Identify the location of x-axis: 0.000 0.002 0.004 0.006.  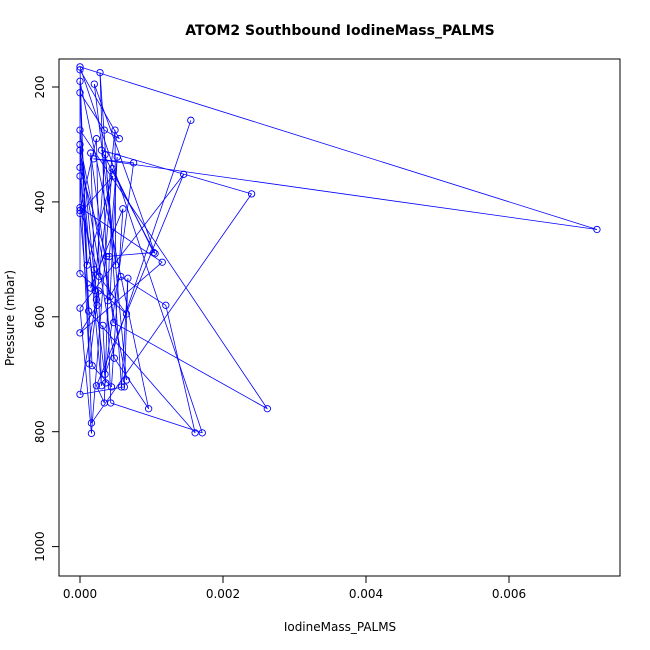
(294, 588).